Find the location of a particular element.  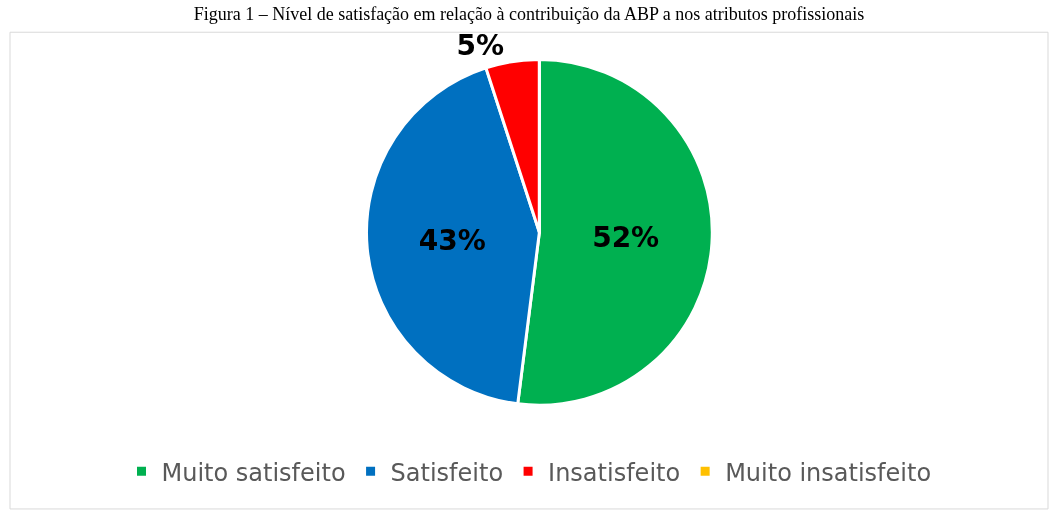

legend-label: Insatisfeito is located at coordinates (614, 472).